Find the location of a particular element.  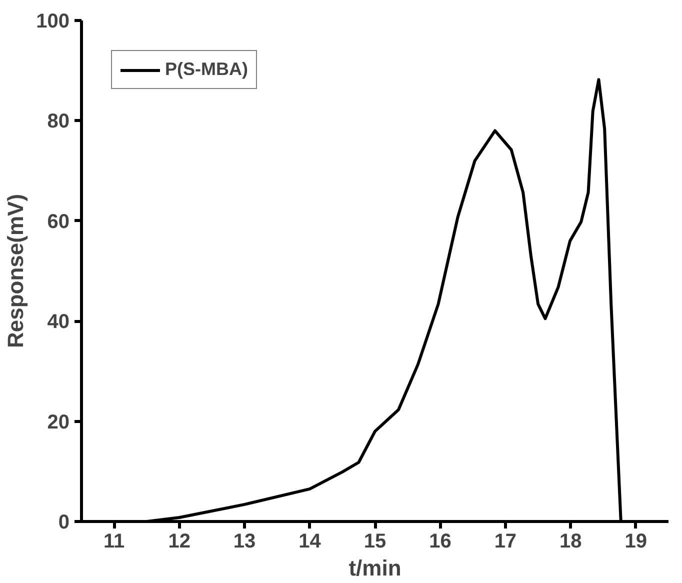

x-tick-label: 18 is located at coordinates (571, 541).